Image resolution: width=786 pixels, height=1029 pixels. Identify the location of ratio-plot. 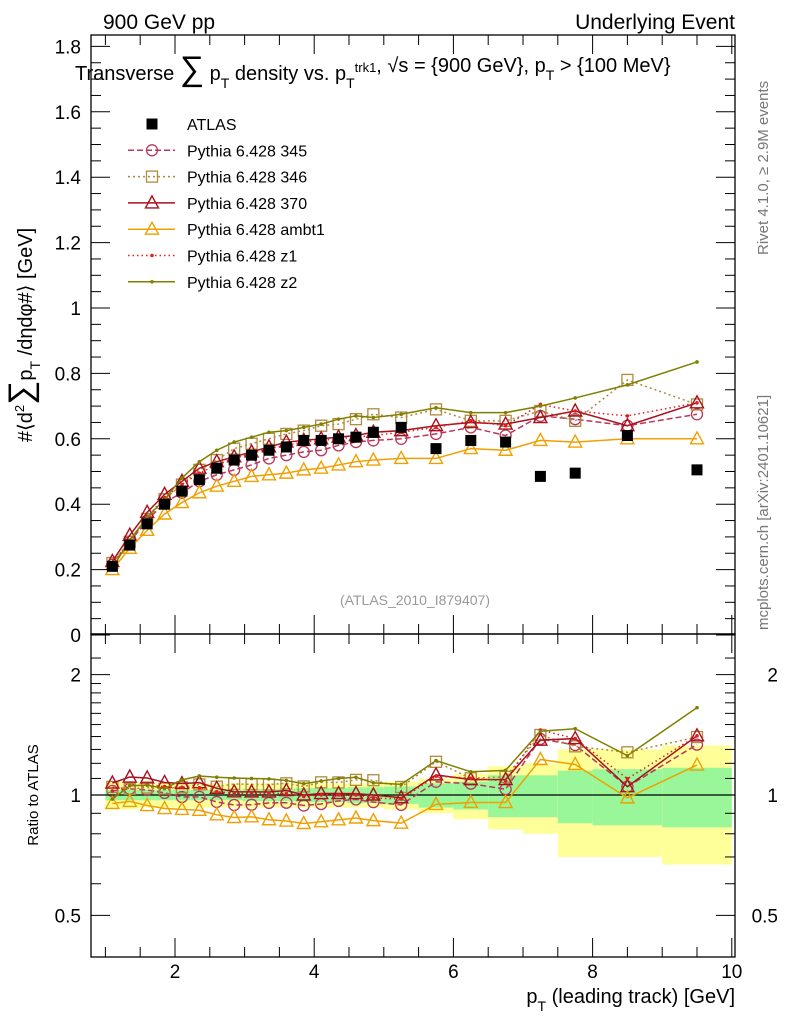
(413, 767).